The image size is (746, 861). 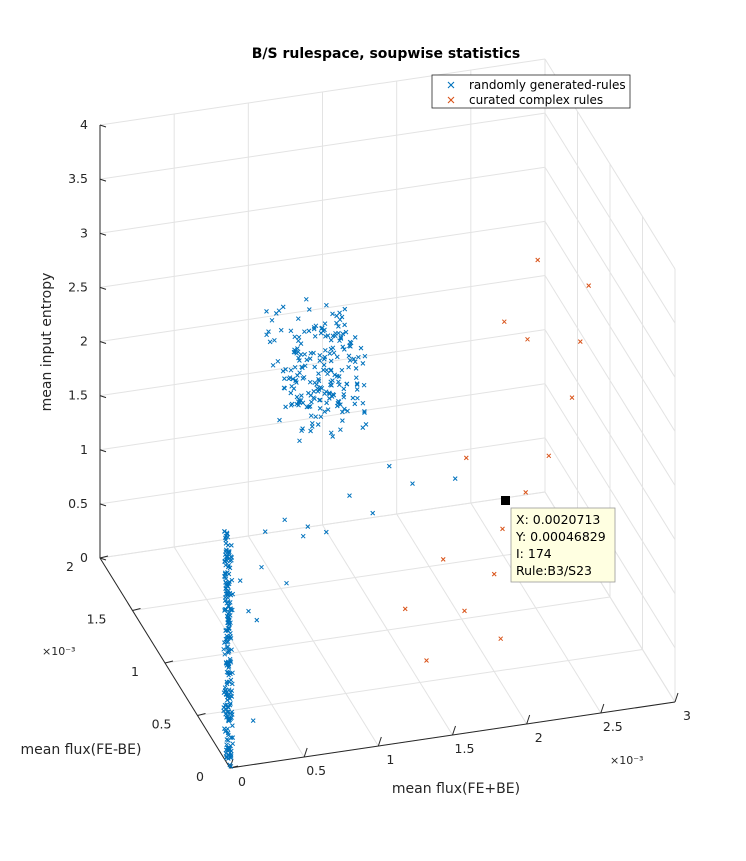 What do you see at coordinates (242, 781) in the screenshot?
I see `x-tick-label: 0` at bounding box center [242, 781].